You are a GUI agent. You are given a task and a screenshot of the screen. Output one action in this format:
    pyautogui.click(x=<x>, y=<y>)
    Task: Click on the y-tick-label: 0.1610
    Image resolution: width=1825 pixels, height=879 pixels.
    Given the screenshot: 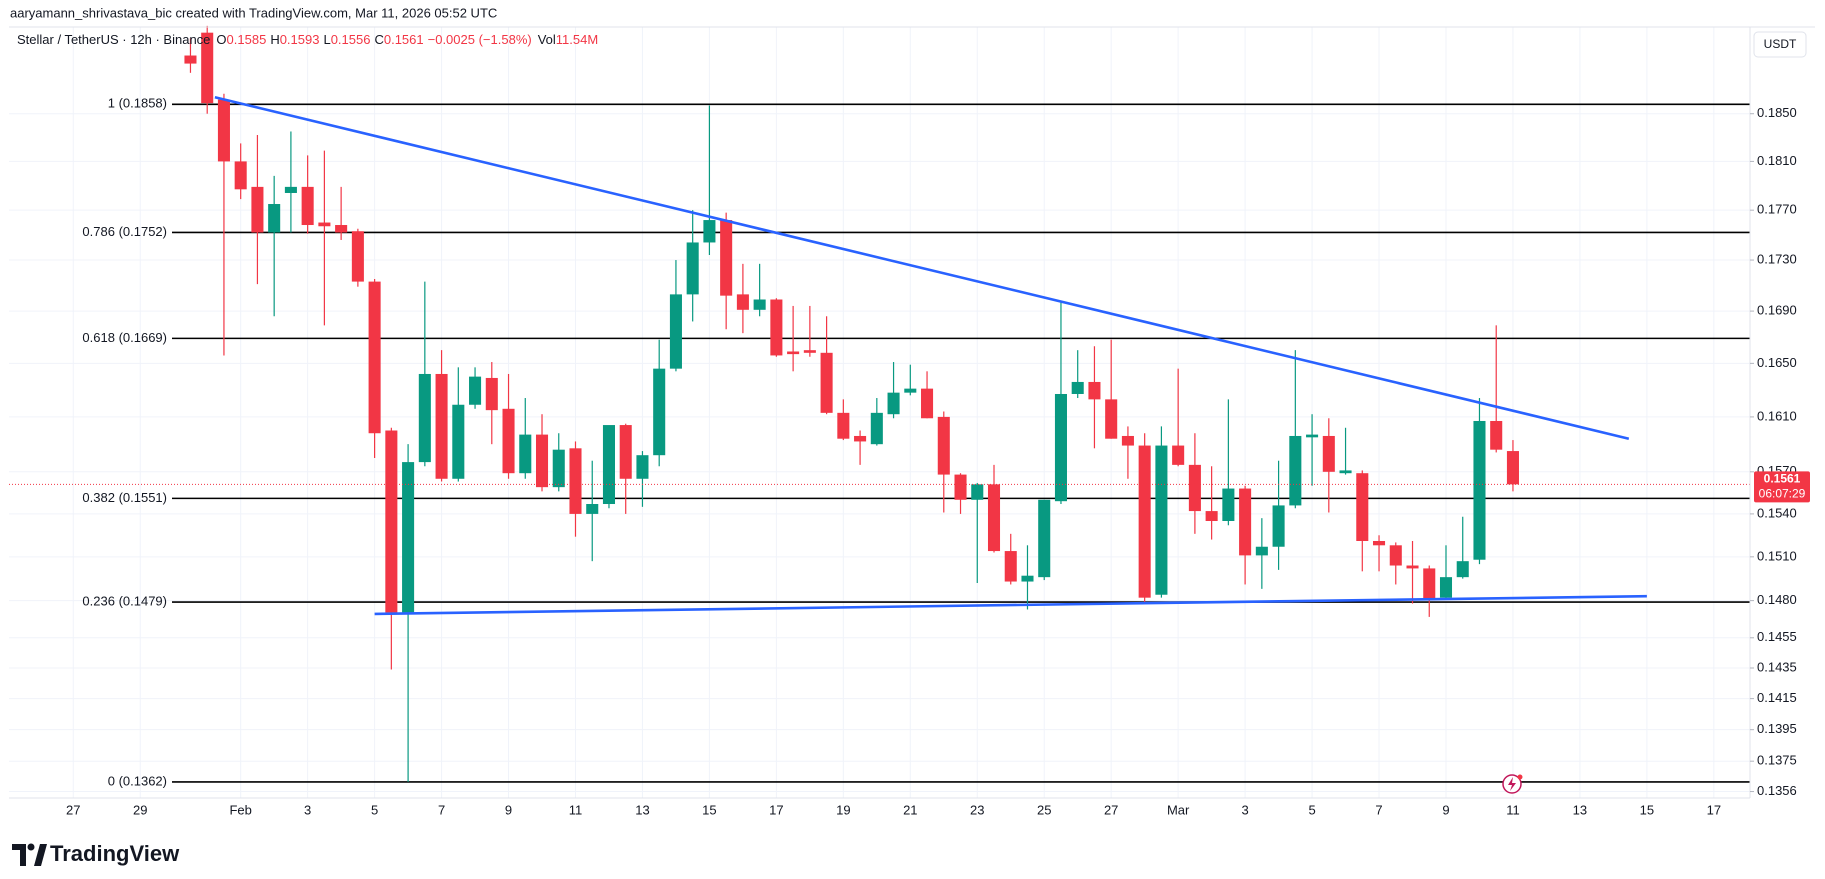 What is the action you would take?
    pyautogui.click(x=1777, y=415)
    